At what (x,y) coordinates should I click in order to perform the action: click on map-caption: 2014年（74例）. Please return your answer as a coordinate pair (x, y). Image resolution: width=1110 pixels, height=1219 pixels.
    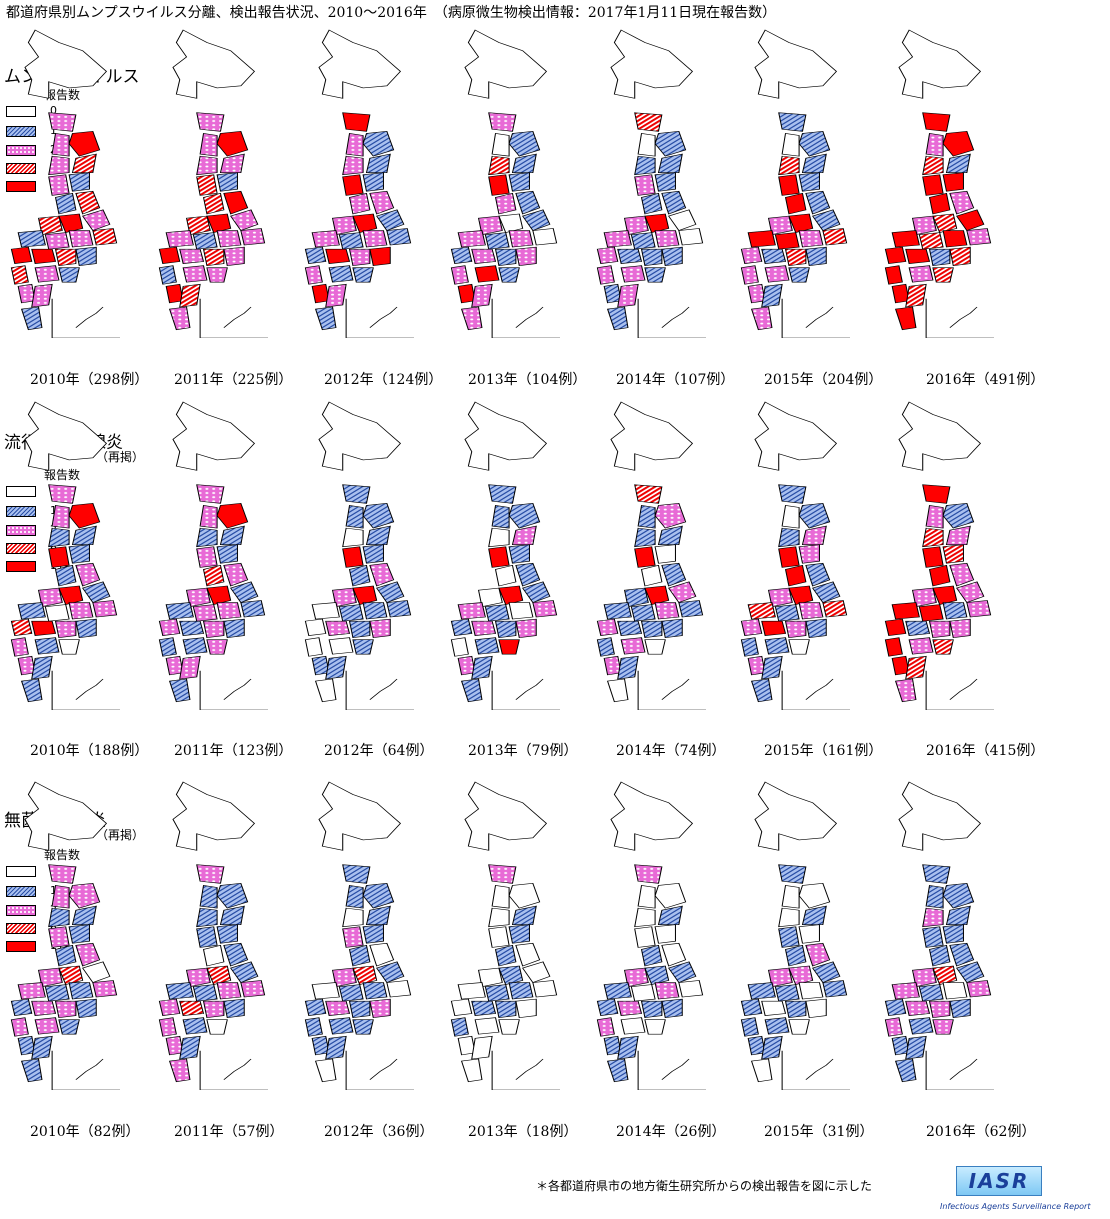
    Looking at the image, I should click on (671, 751).